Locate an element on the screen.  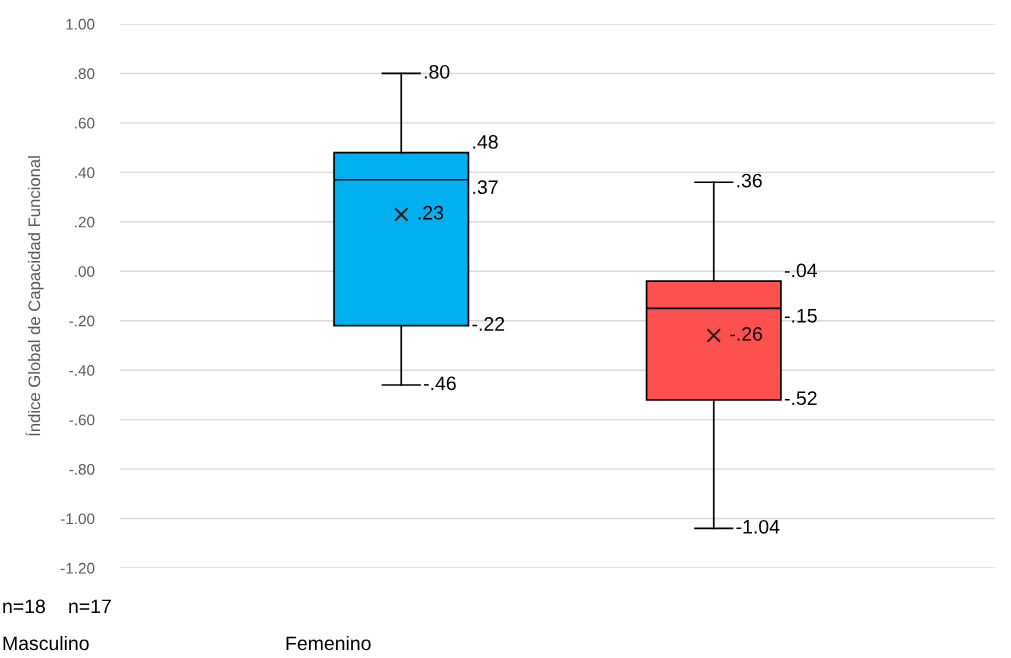
y-tick-label: .60 is located at coordinates (85, 123).